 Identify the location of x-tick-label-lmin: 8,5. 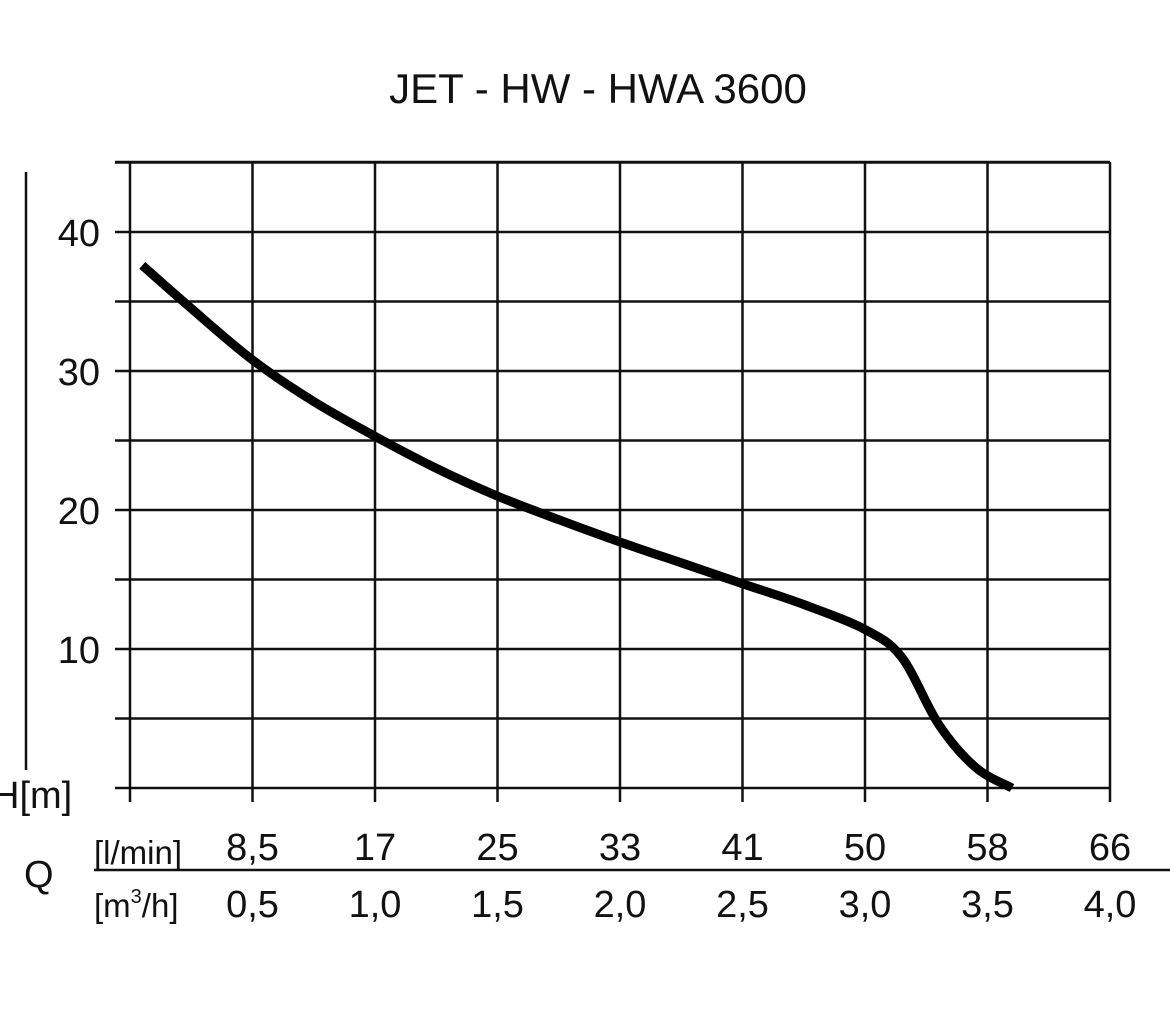
(252, 848).